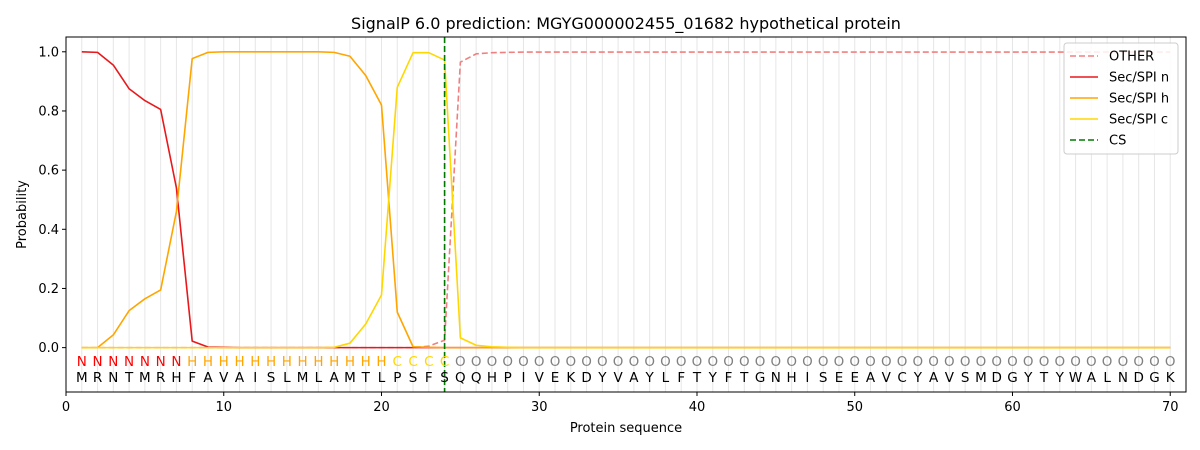  I want to click on legend: OTHER Sec/SPI n Sec/SPI h Sec/SPI c CS, so click(1121, 98).